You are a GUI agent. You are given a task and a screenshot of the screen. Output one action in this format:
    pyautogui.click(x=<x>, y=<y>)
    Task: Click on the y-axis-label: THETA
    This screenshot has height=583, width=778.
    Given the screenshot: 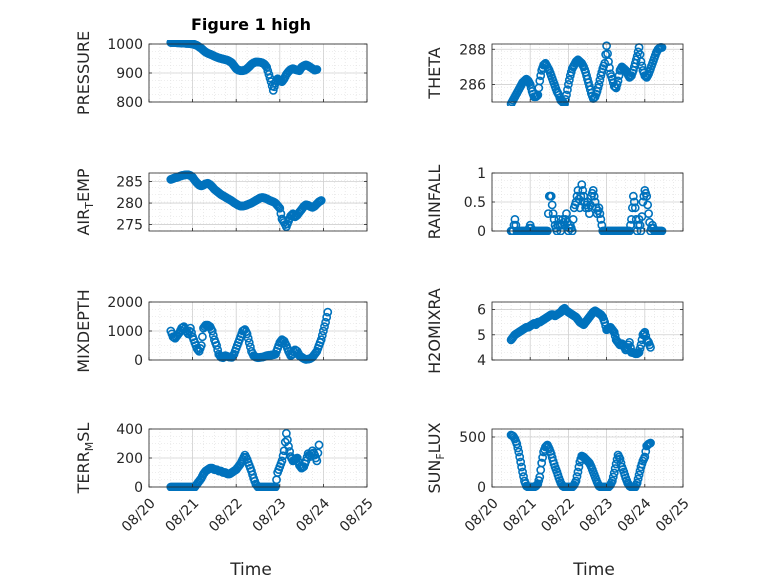 What is the action you would take?
    pyautogui.click(x=434, y=73)
    